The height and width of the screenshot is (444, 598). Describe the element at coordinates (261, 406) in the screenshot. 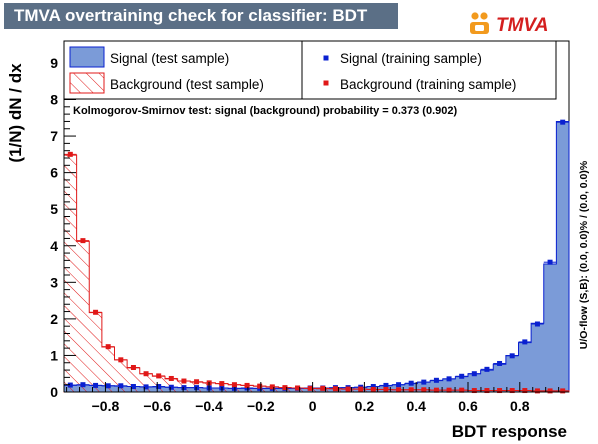

I see `x-tick-label: −0.2` at that location.